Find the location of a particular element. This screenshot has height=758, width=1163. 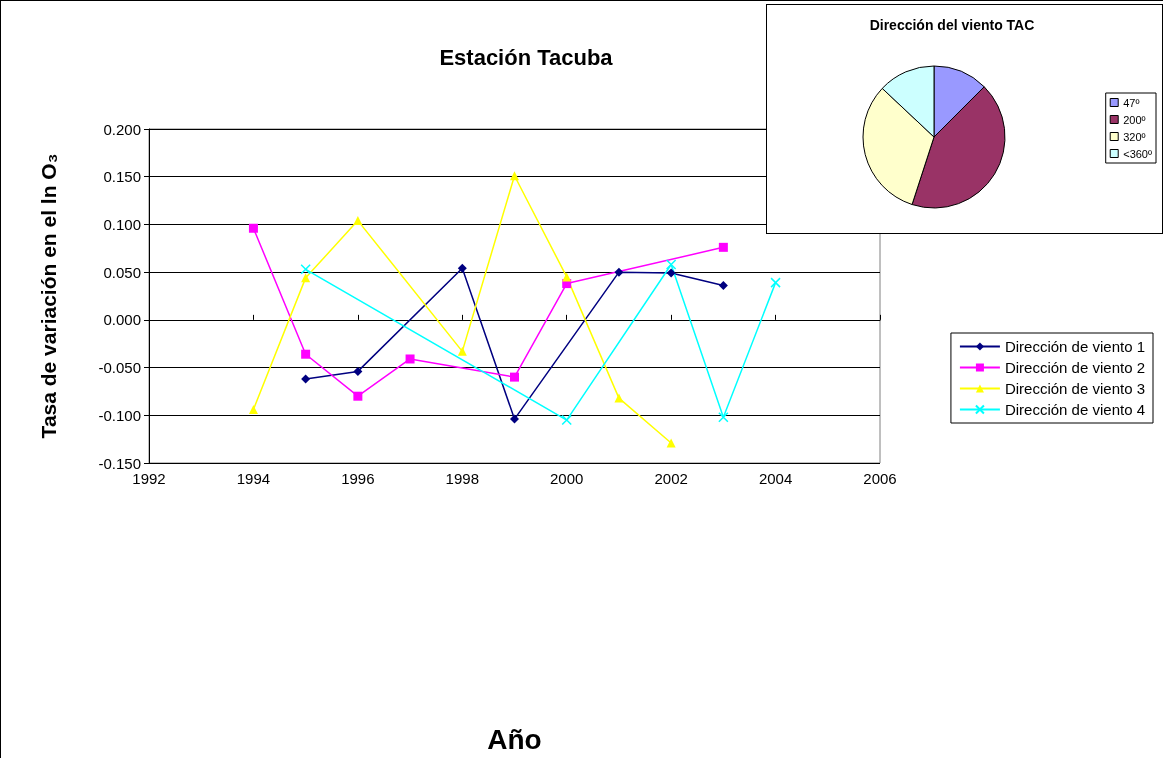

x-tick-label: 1992 is located at coordinates (149, 478).